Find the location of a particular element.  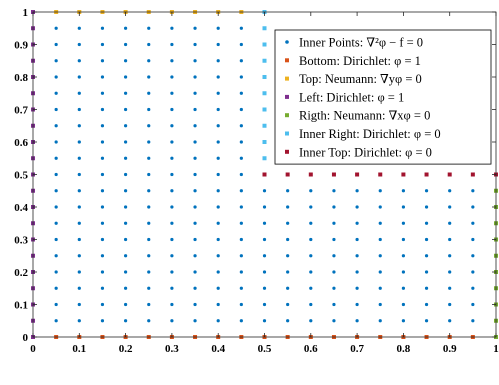

legend-entry: Rigth: Neumann: ∇xφ = 0 is located at coordinates (357, 116).